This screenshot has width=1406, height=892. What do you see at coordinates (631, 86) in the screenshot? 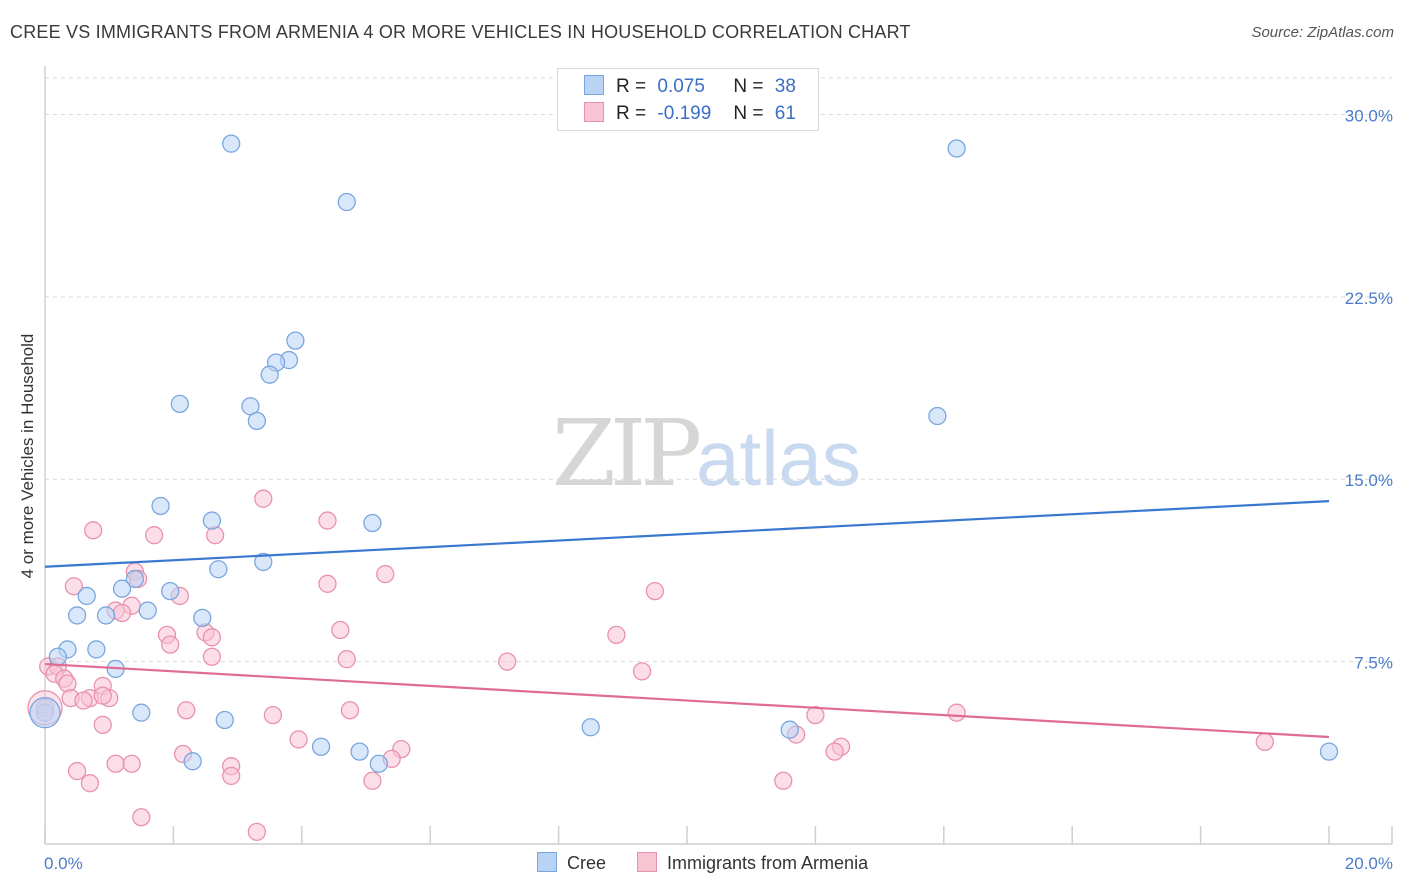
I see `cree-r-label: R =` at bounding box center [631, 86].